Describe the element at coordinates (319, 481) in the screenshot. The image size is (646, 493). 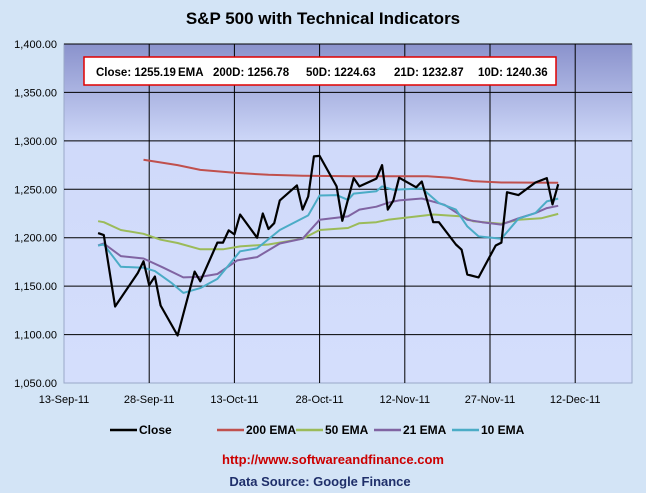
I see `data-source: Data Source: Google Finance` at that location.